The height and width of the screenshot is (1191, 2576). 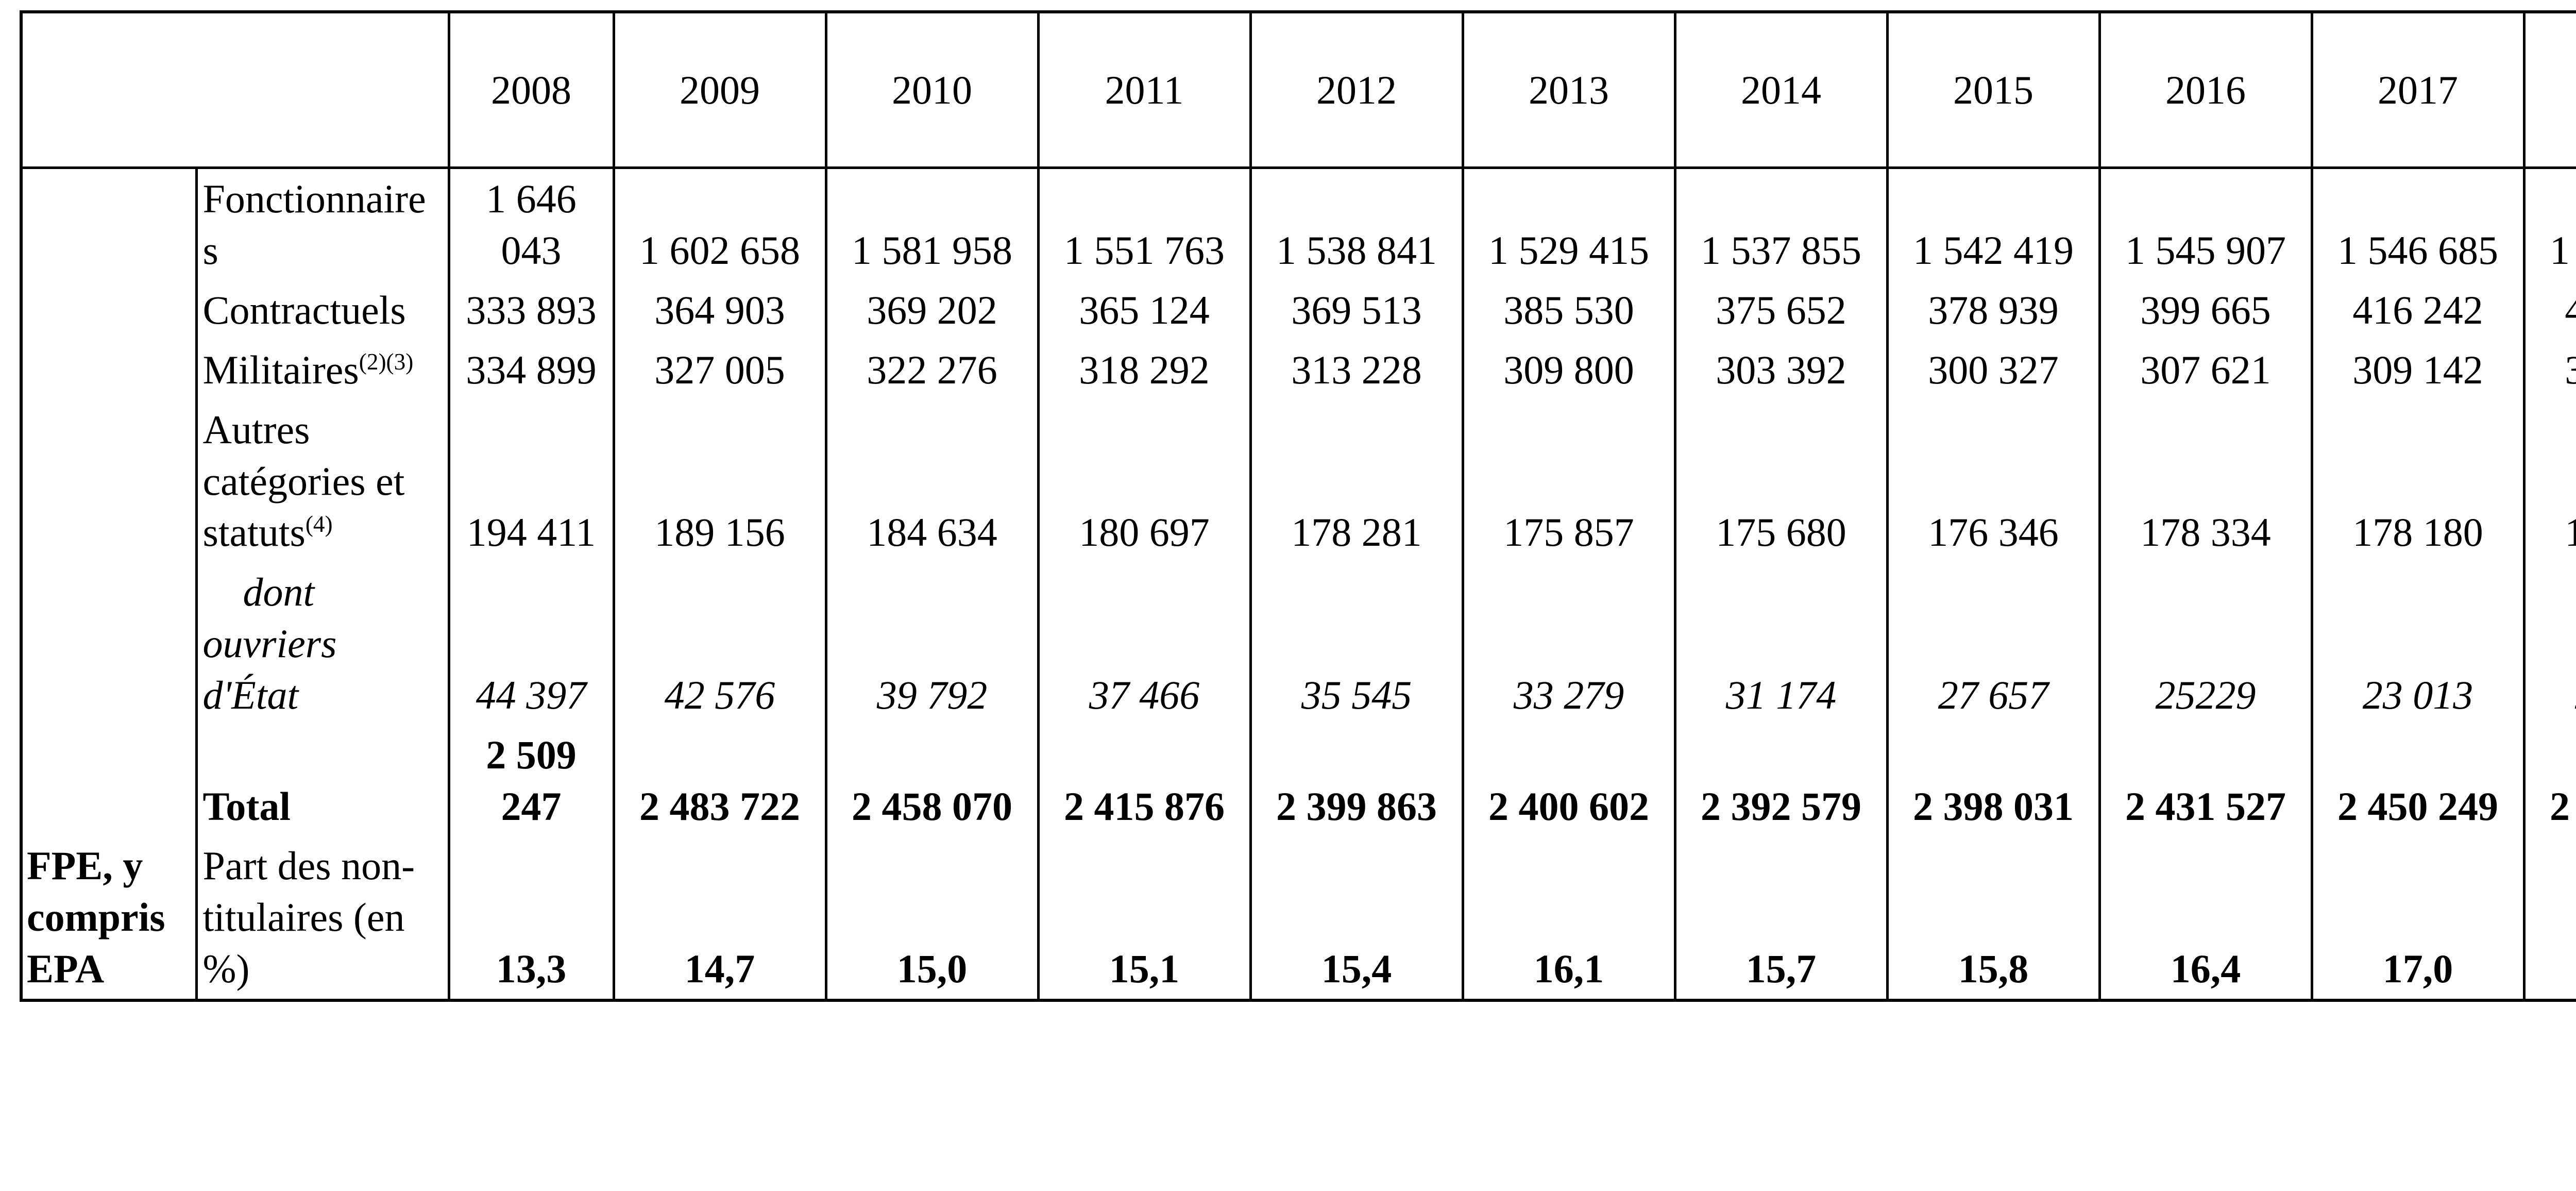 I want to click on cell-contractuels-2017: 416 242, so click(x=2418, y=310).